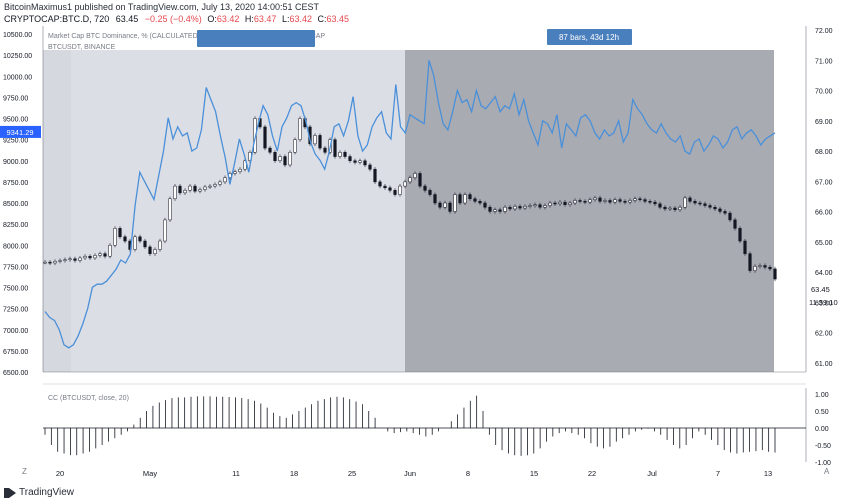 The width and height of the screenshot is (850, 504). What do you see at coordinates (294, 473) in the screenshot?
I see `x-axis-tick: 18` at bounding box center [294, 473].